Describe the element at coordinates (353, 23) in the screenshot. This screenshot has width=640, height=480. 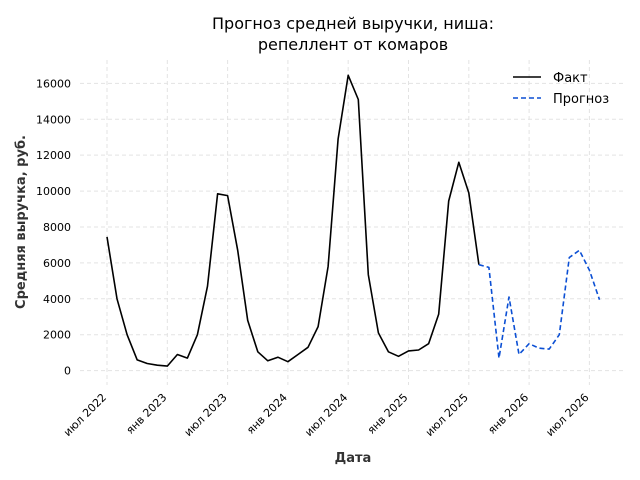
I see `chart-title-line-1: Прогноз средней выручки, ниша:` at that location.